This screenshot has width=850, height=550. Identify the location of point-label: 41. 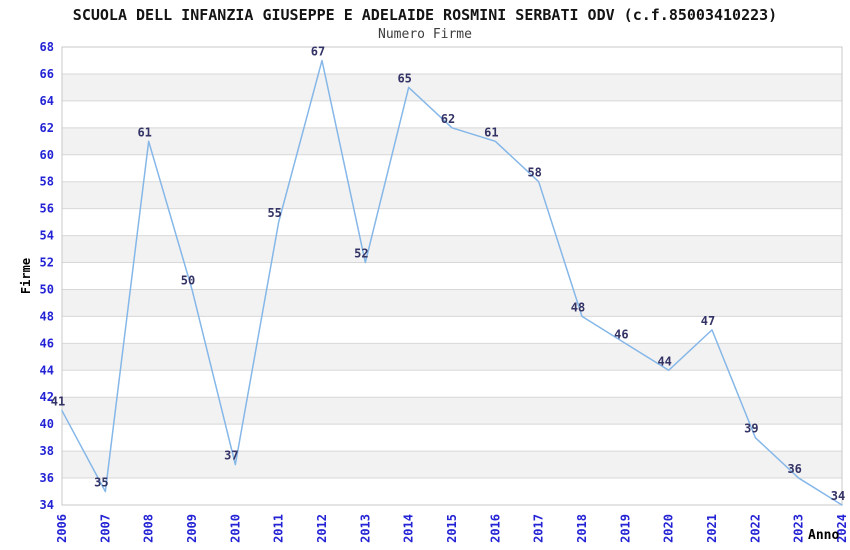
(58, 402).